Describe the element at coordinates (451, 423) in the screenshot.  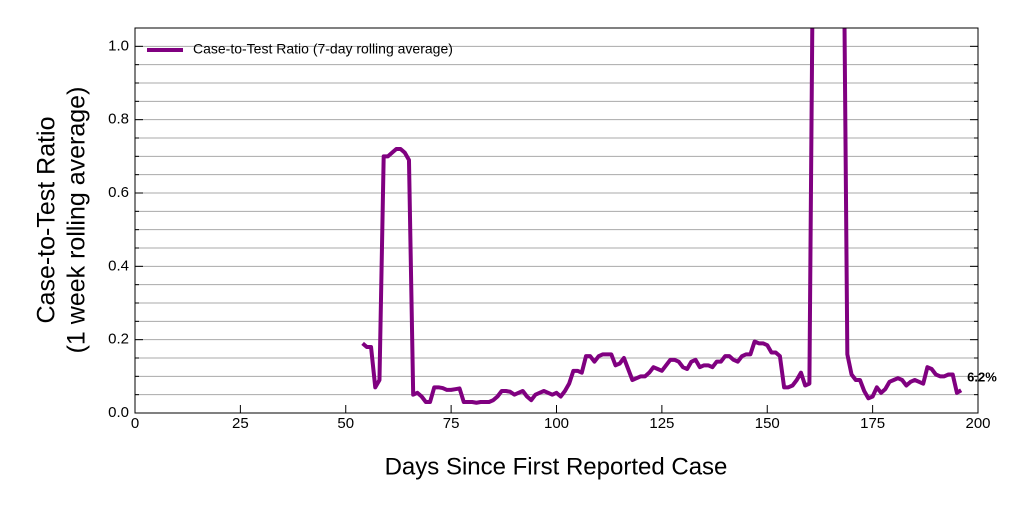
I see `x-tick-label: 75` at that location.